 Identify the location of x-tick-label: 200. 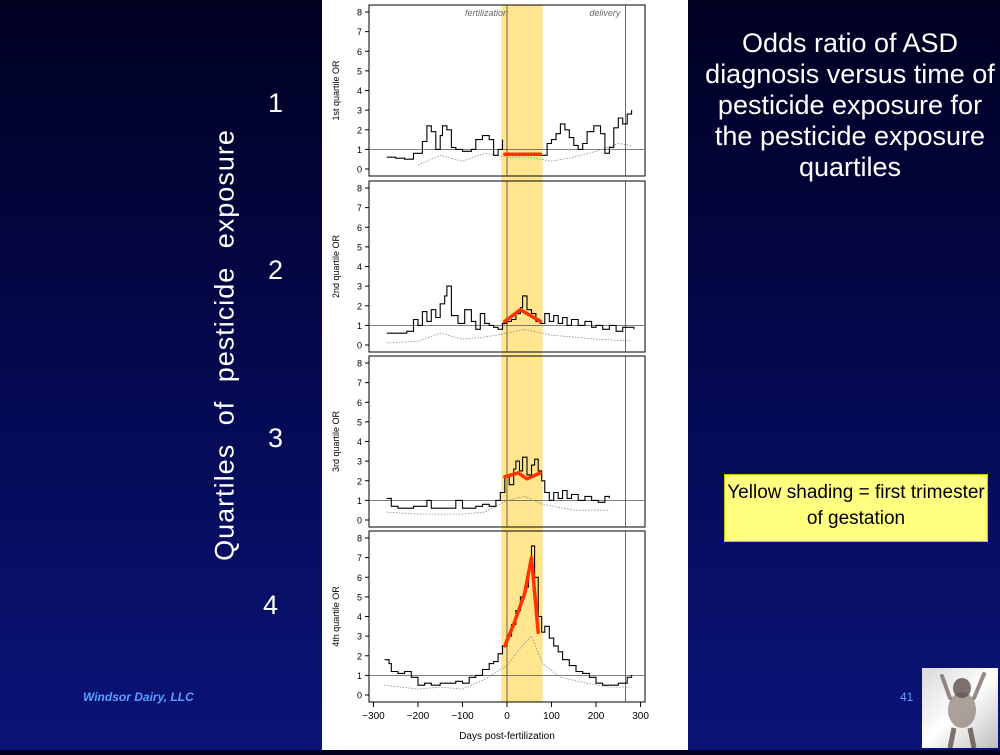
(596, 716).